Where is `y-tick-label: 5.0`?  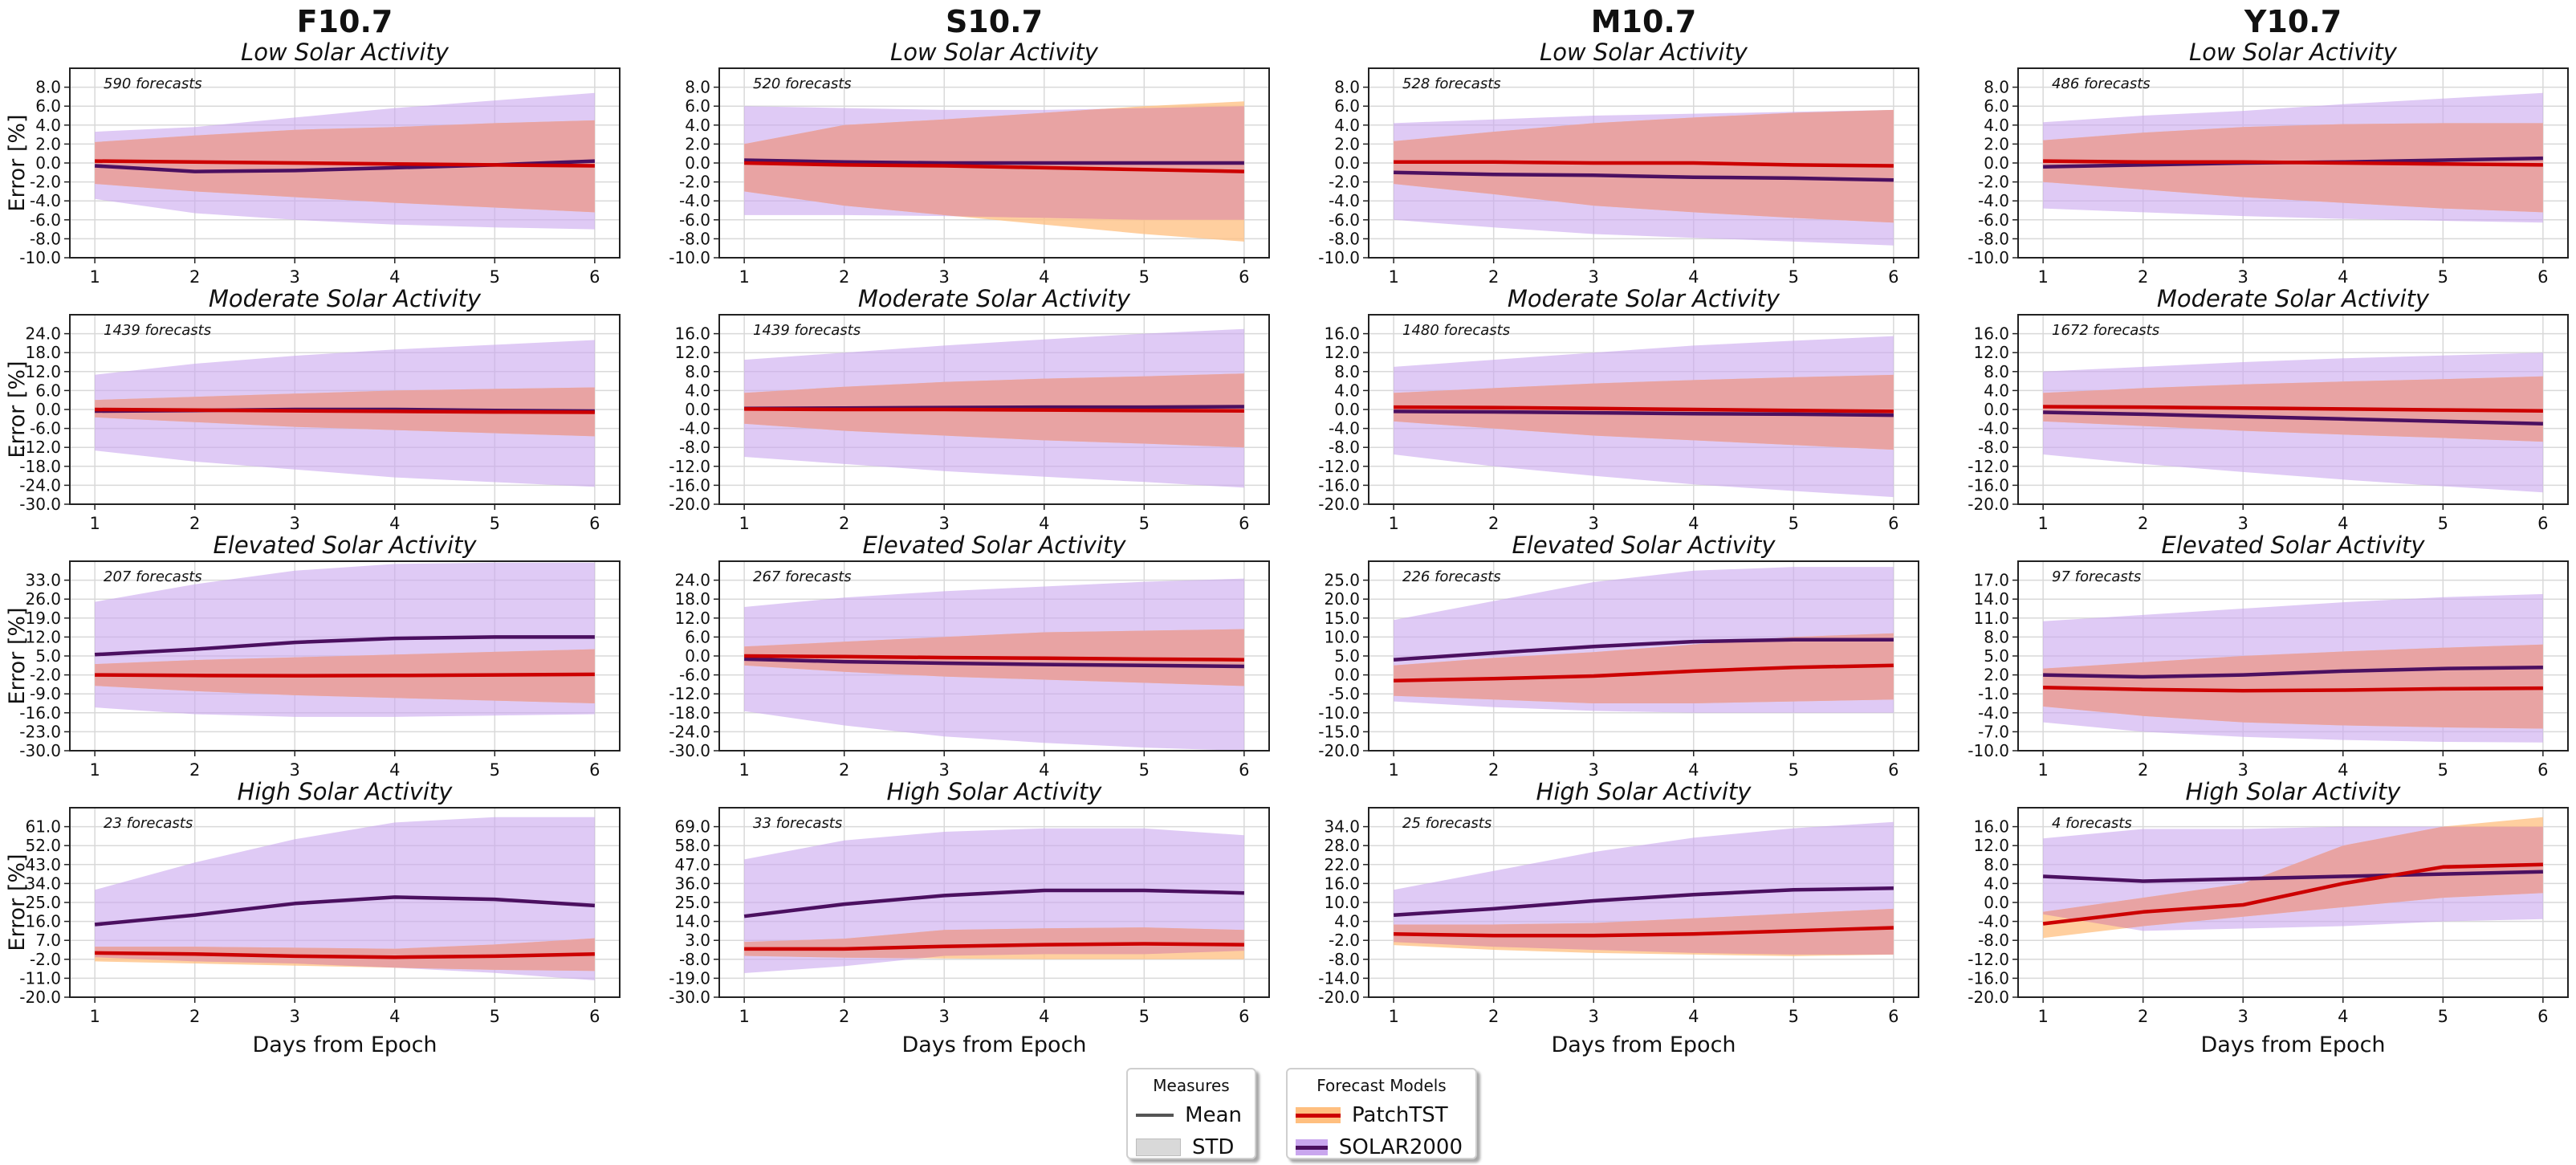
y-tick-label: 5.0 is located at coordinates (1347, 656).